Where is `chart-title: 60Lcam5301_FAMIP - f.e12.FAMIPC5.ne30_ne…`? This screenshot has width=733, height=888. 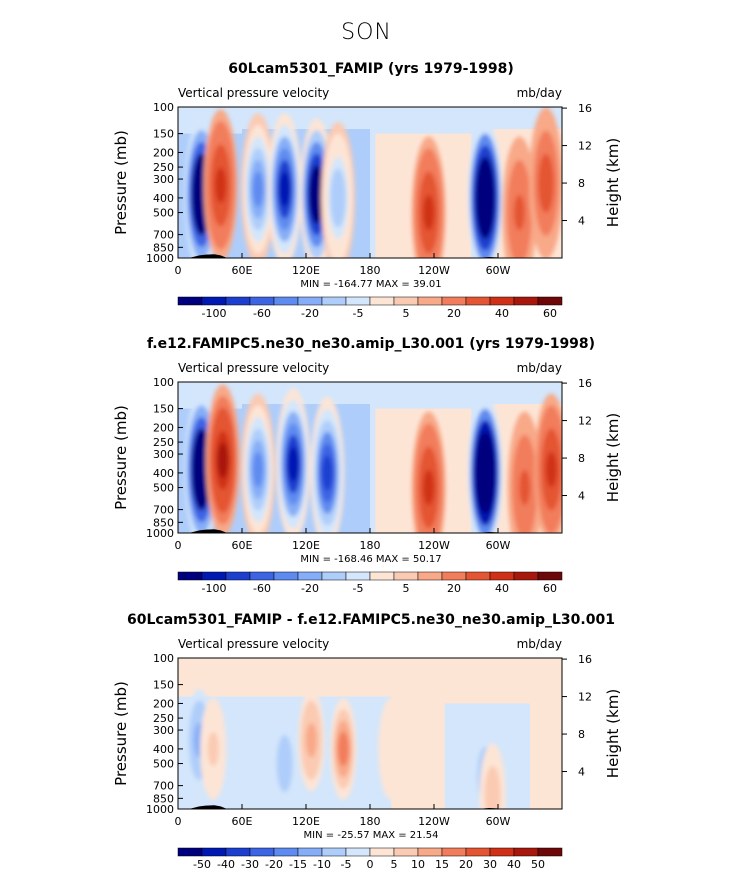 chart-title: 60Lcam5301_FAMIP - f.e12.FAMIPC5.ne30_ne… is located at coordinates (371, 620).